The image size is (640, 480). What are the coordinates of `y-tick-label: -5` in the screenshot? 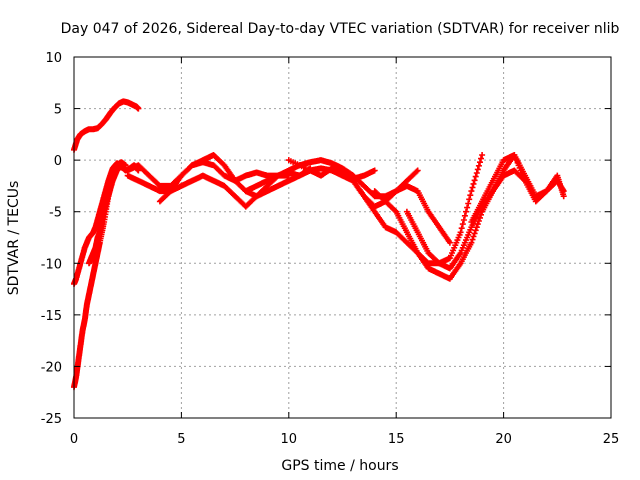 It's located at (55, 213).